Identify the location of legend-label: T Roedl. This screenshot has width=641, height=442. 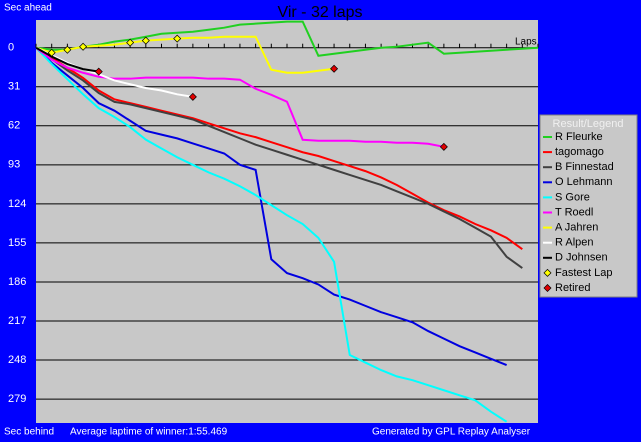
(574, 212).